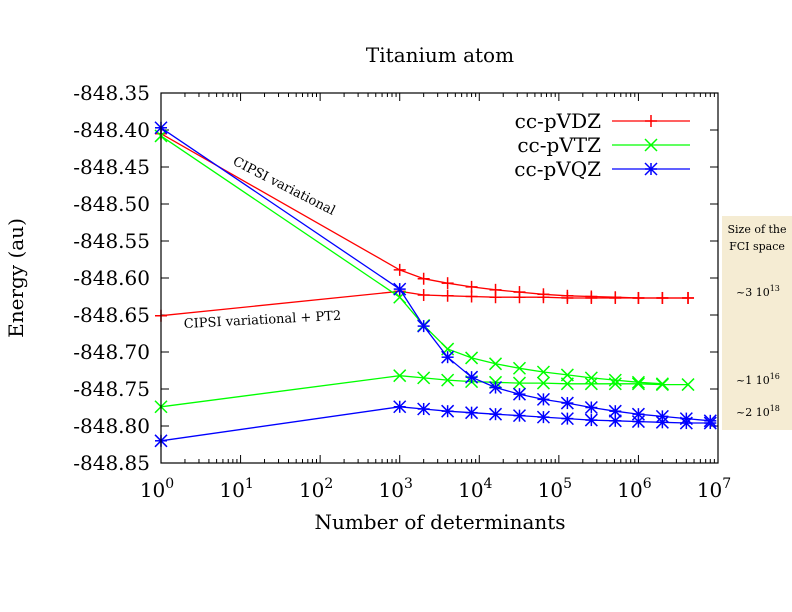 The width and height of the screenshot is (792, 612). Describe the element at coordinates (439, 522) in the screenshot. I see `x-axis-label: Number of determinants` at that location.